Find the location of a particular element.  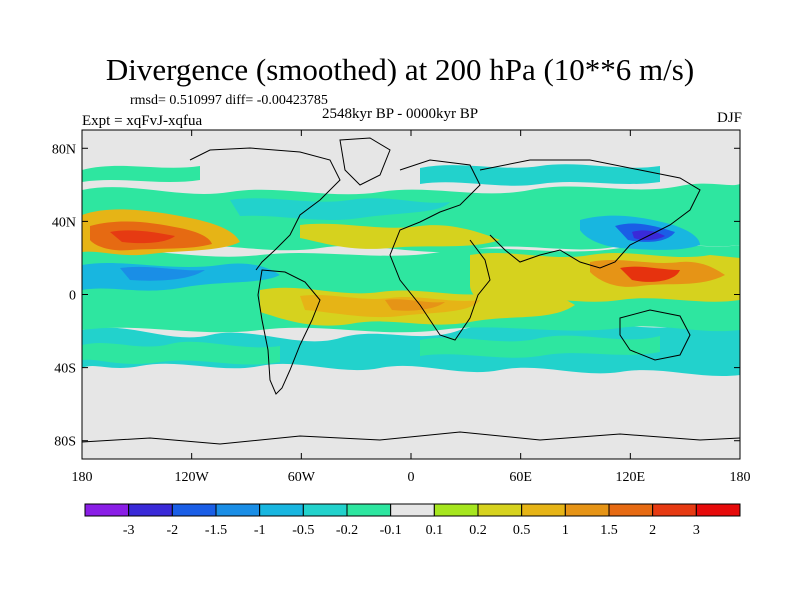

colorbar-label: 1 is located at coordinates (565, 530).